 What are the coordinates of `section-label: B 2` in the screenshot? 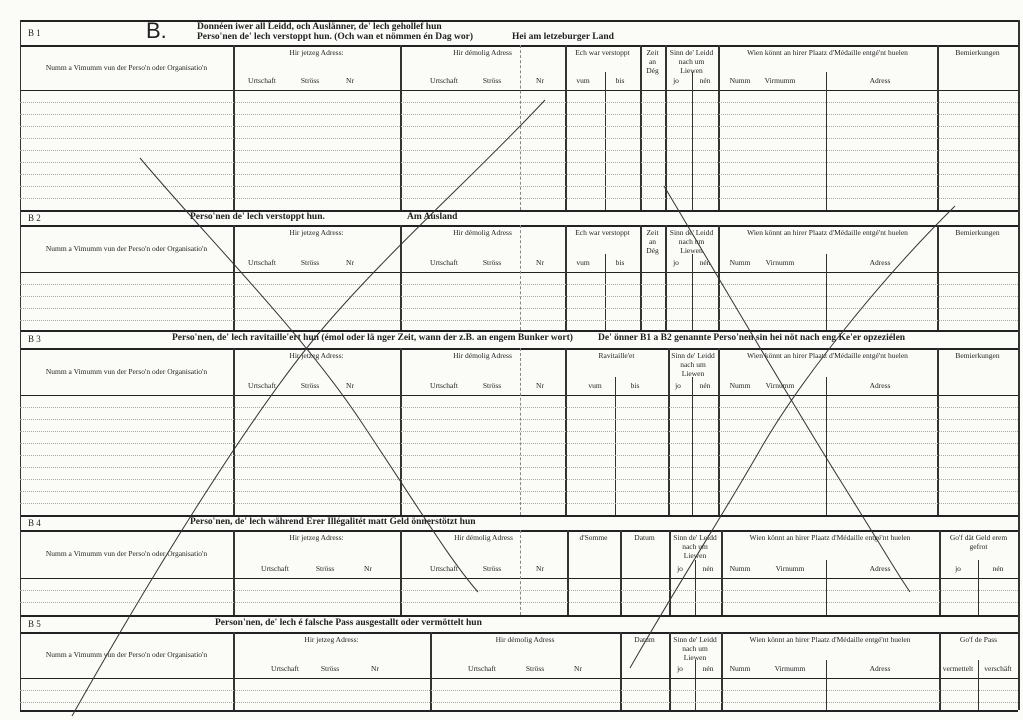 It's located at (34, 217).